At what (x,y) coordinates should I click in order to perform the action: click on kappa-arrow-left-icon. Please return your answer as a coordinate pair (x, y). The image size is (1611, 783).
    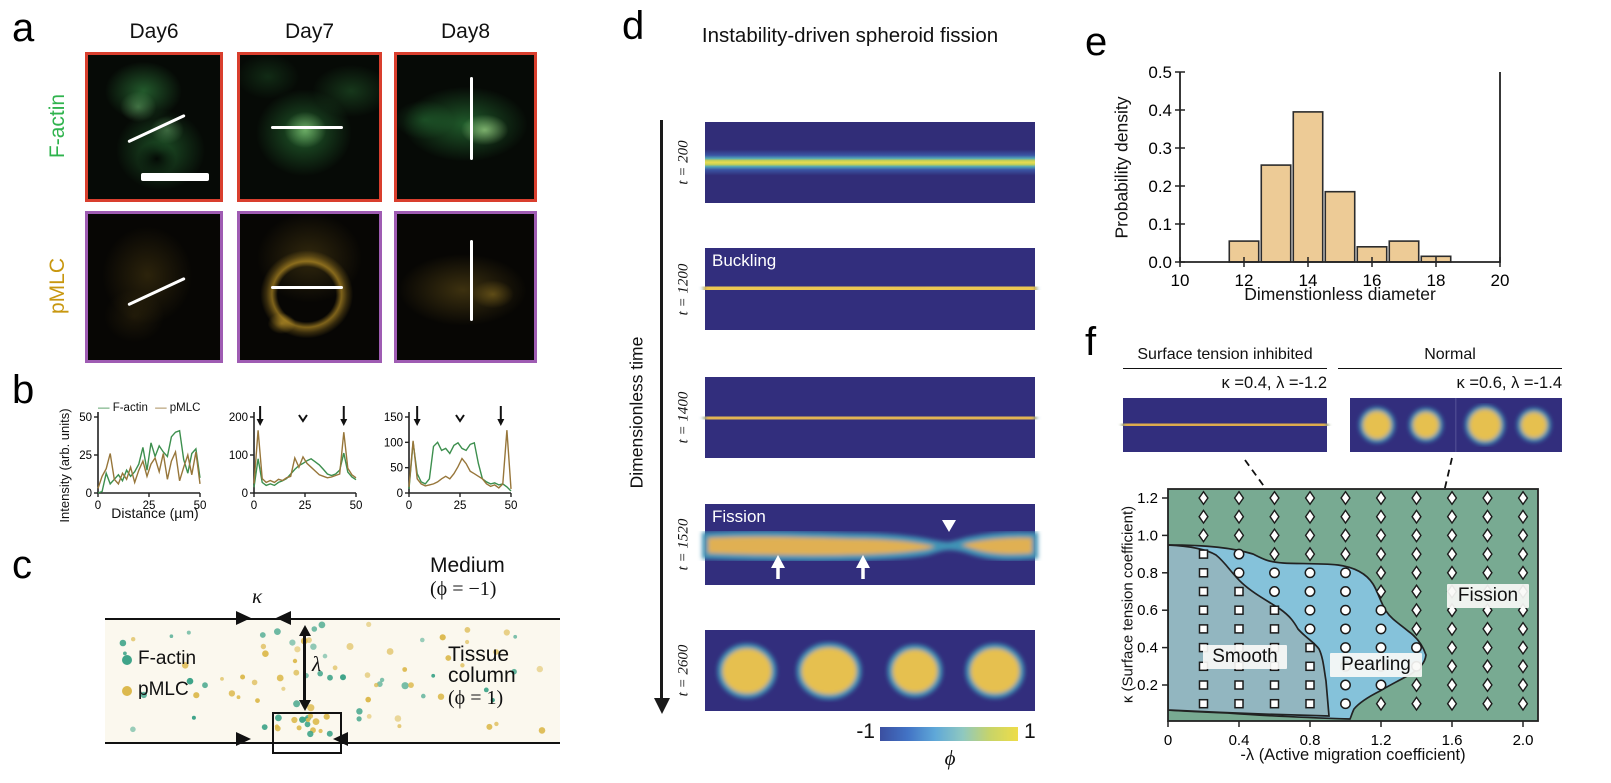
    Looking at the image, I should click on (283, 618).